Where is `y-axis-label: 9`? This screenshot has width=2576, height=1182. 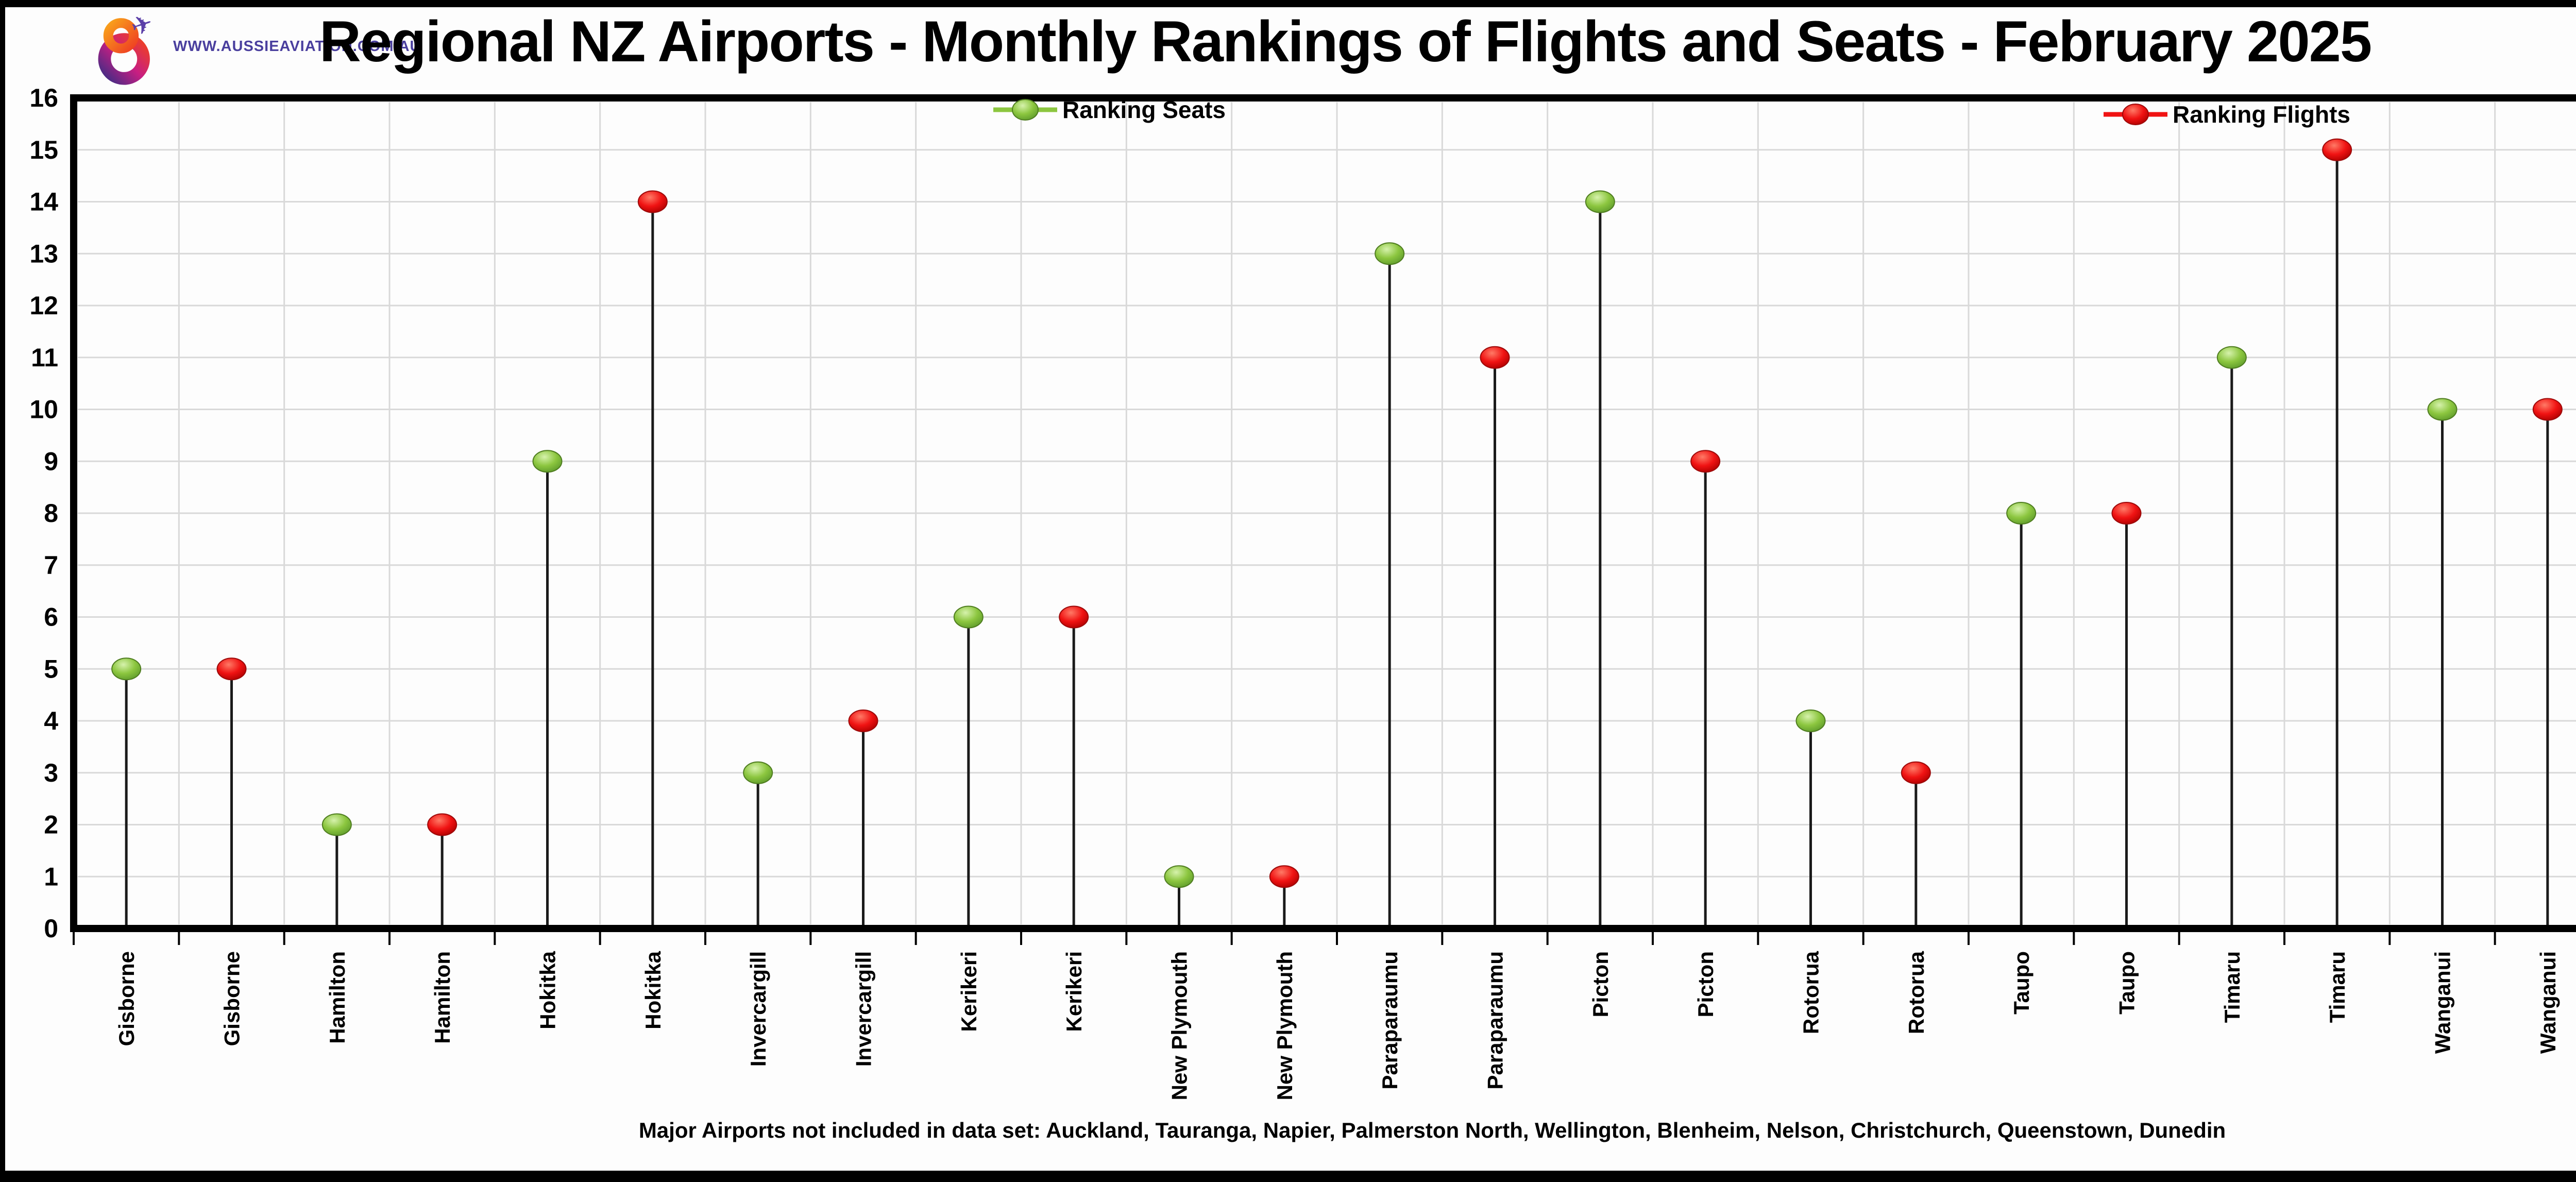
y-axis-label: 9 is located at coordinates (51, 462).